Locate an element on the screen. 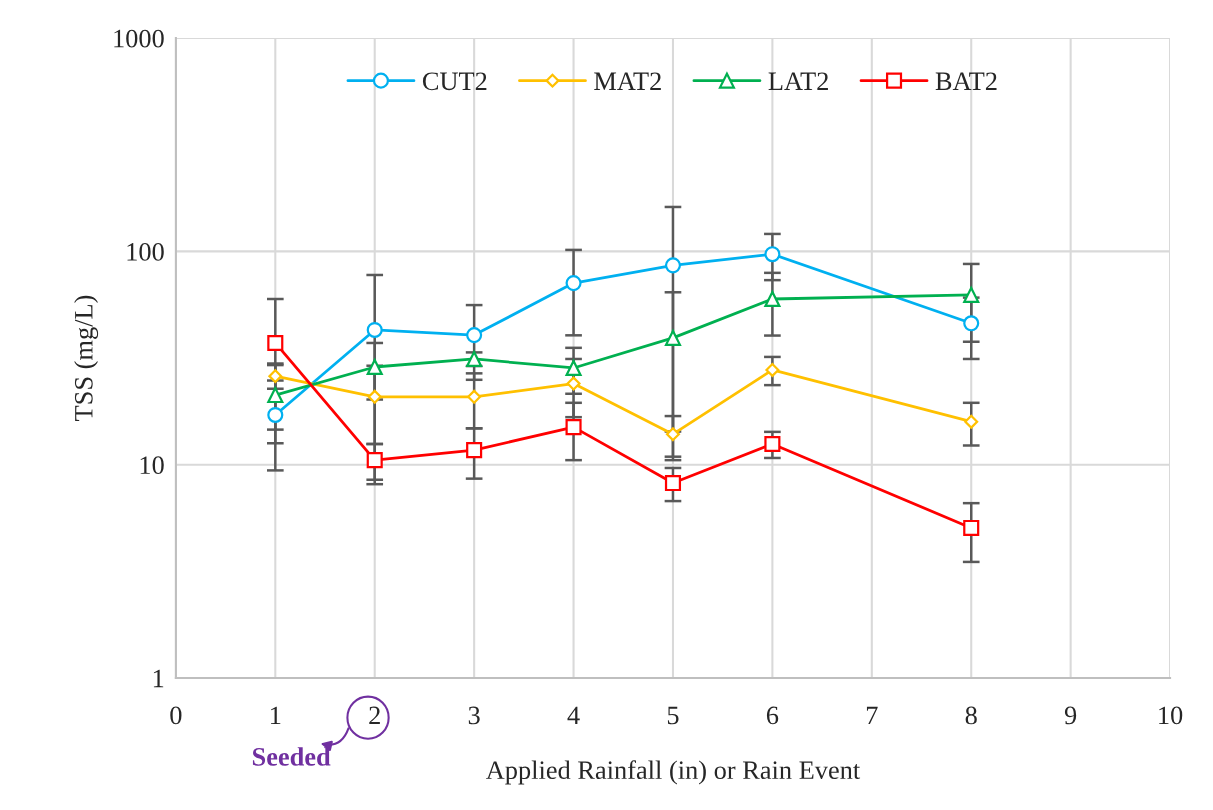 The height and width of the screenshot is (810, 1213). x-tick-label: 7 is located at coordinates (872, 715).